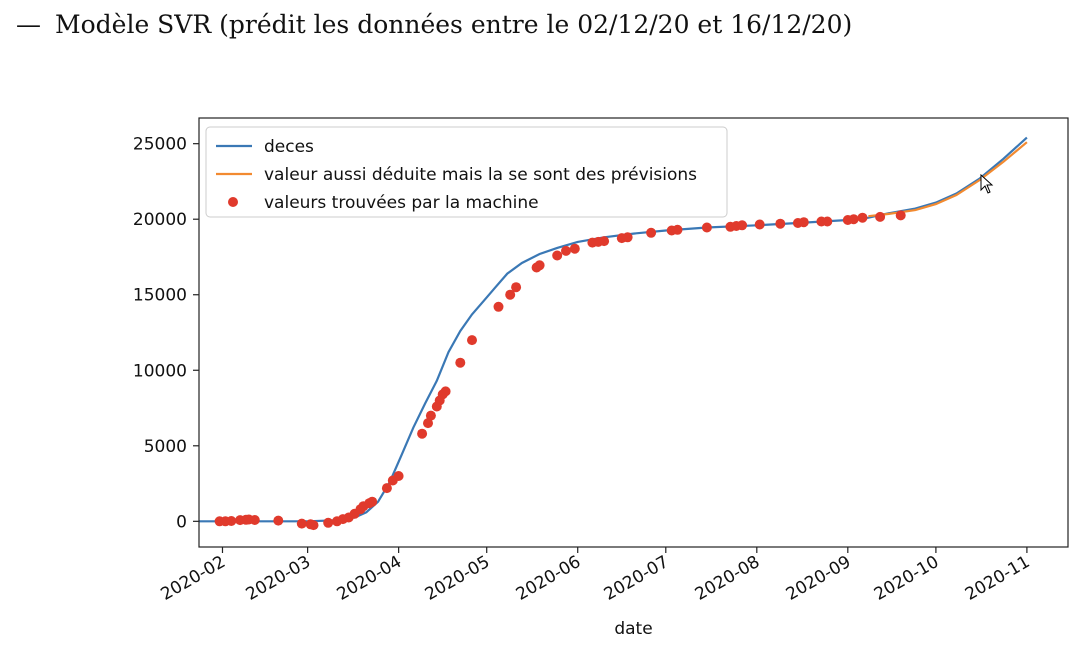 The image size is (1083, 660). Describe the element at coordinates (987, 184) in the screenshot. I see `mouse-pointer-icon` at that location.